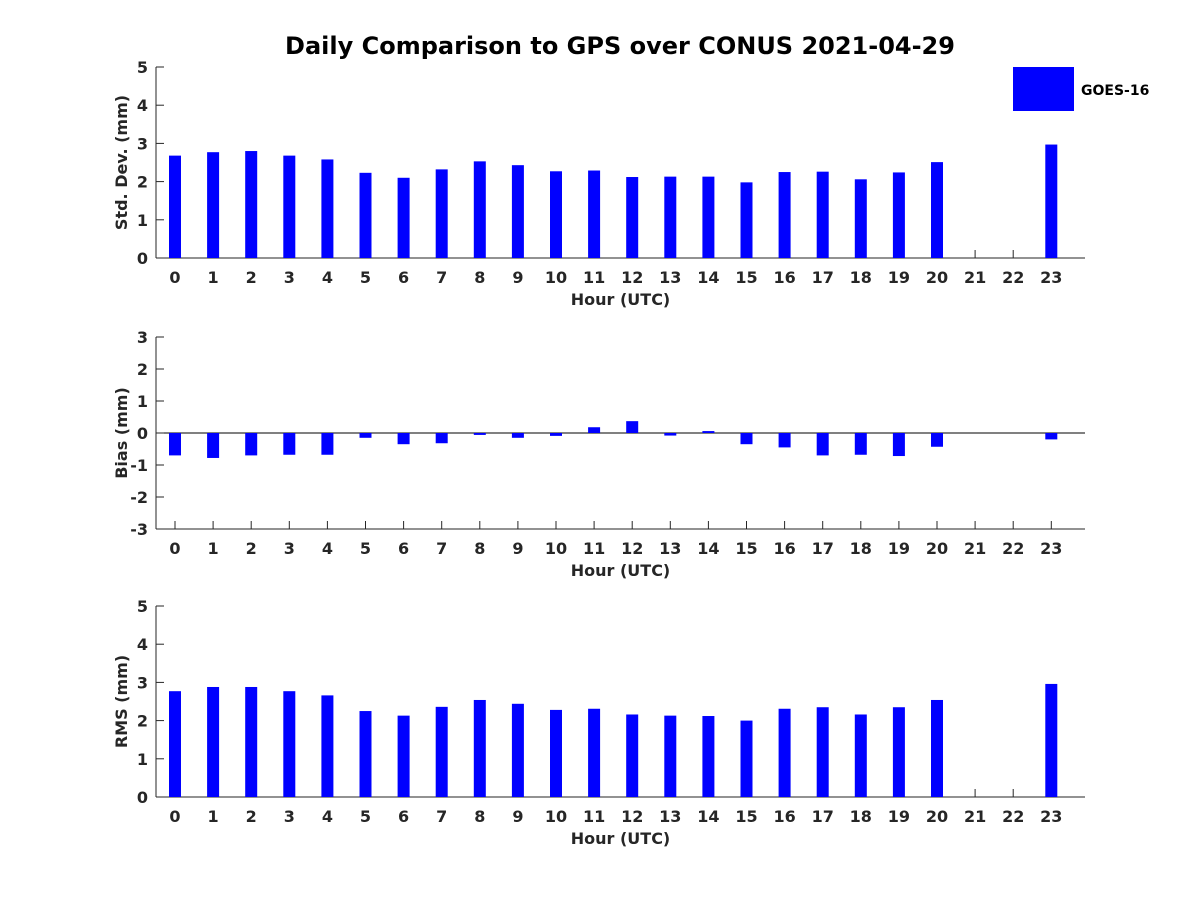  I want to click on std-dev-x-tick-label: 13, so click(670, 277).